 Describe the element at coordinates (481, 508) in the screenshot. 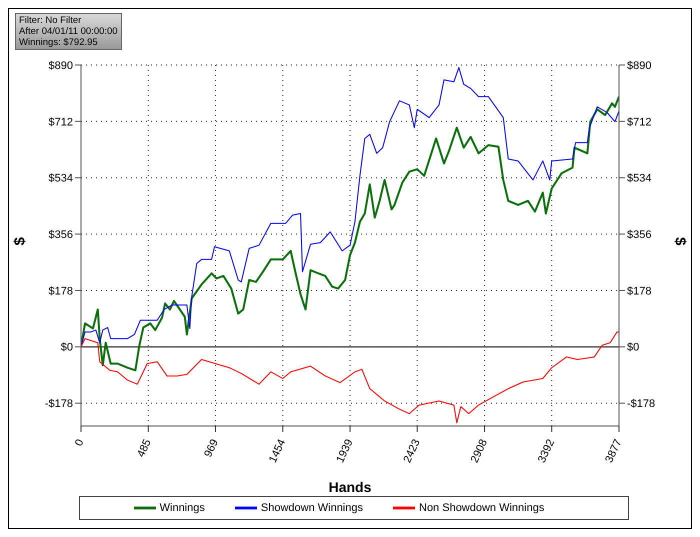

I see `legend-label: Non Showdown Winnings` at that location.